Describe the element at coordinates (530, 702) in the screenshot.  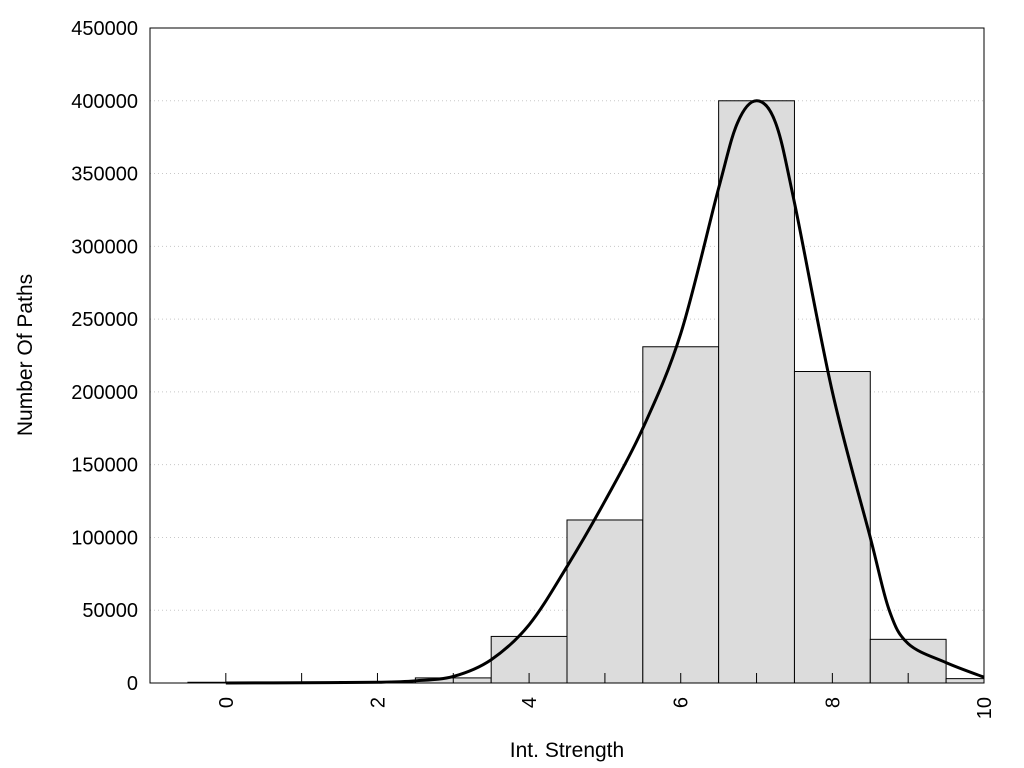
I see `x-tick-label-2: 4` at that location.